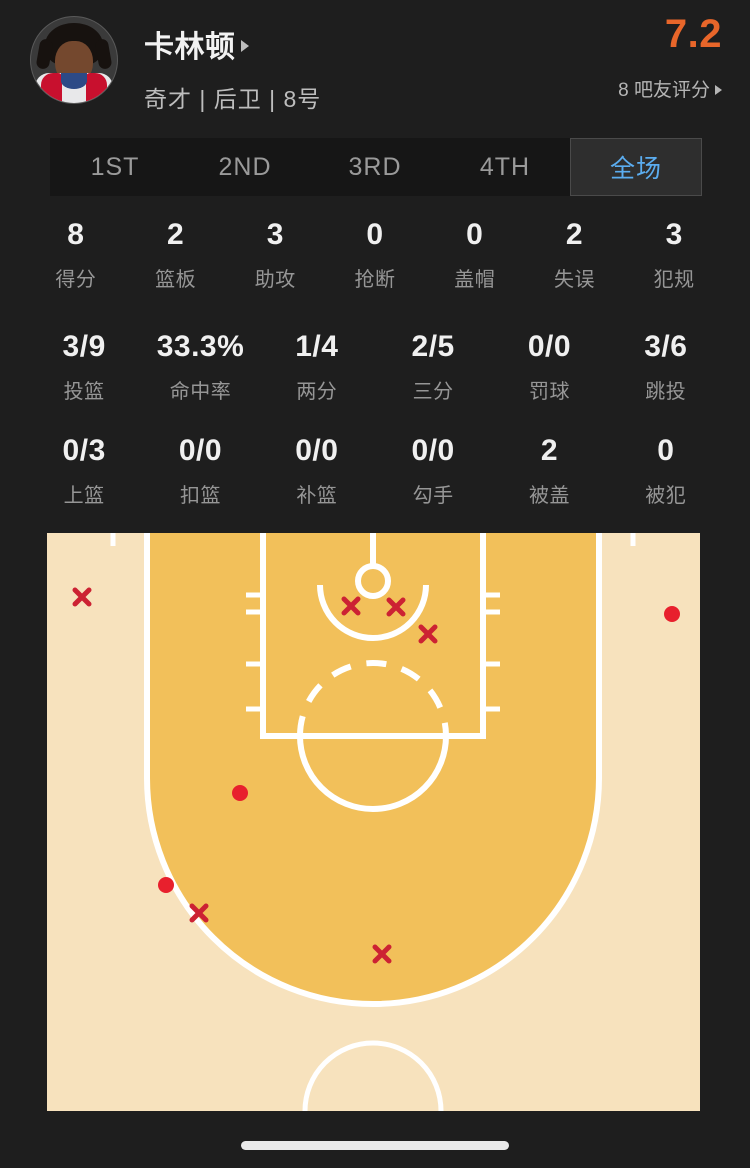 This screenshot has width=750, height=1168. I want to click on stat-label: 罚球, so click(549, 392).